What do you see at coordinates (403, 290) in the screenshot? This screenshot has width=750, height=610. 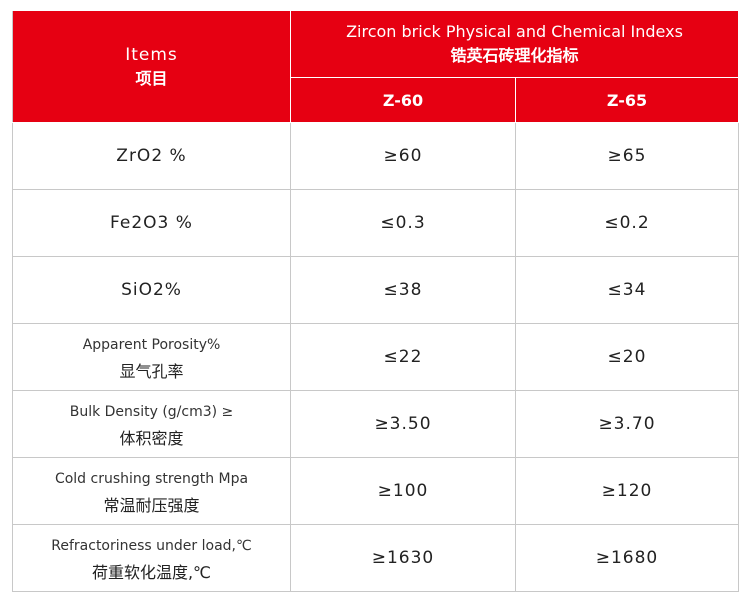 I see `value-cell: ≤38` at bounding box center [403, 290].